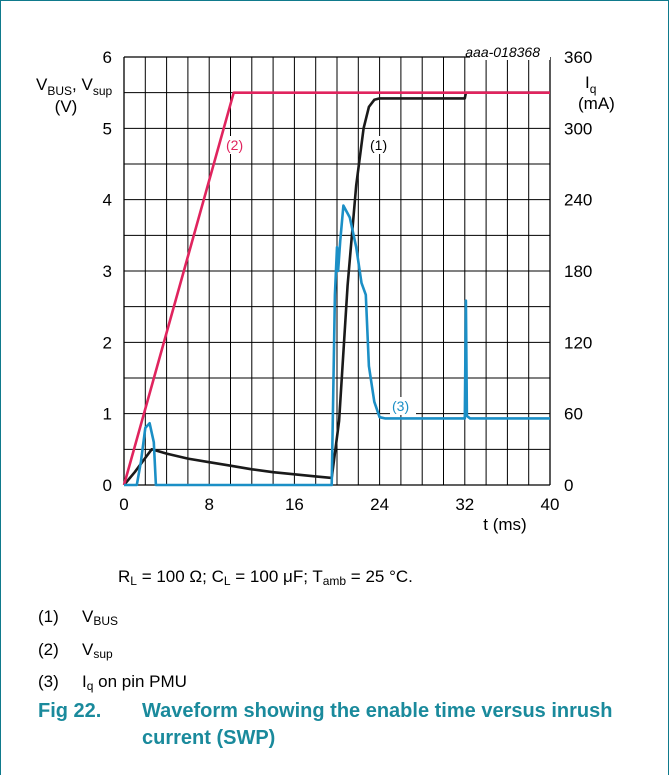 This screenshot has width=670, height=776. I want to click on series-label-3: (3), so click(400, 406).